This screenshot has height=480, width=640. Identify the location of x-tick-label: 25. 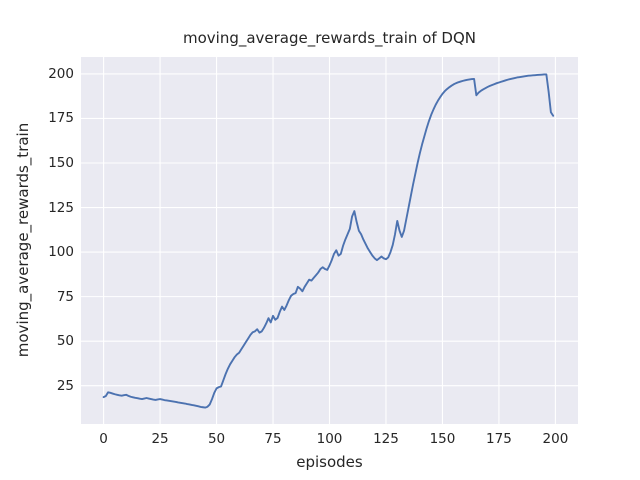
(160, 439).